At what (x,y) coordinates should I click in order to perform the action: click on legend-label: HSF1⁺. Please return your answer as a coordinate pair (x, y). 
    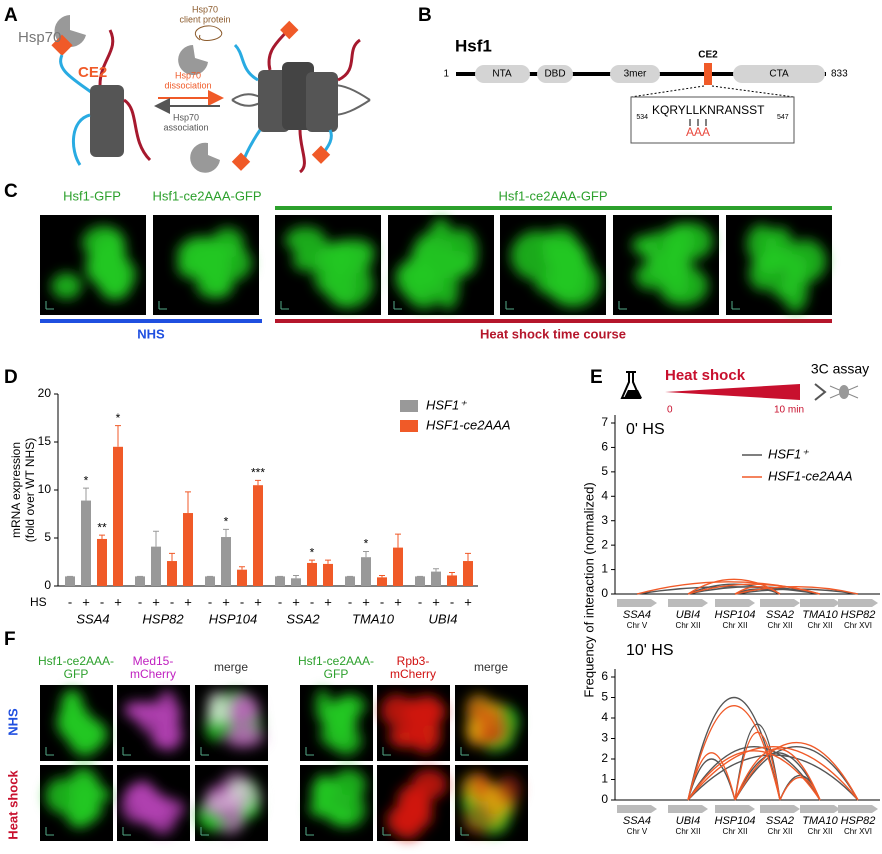
    Looking at the image, I should click on (788, 453).